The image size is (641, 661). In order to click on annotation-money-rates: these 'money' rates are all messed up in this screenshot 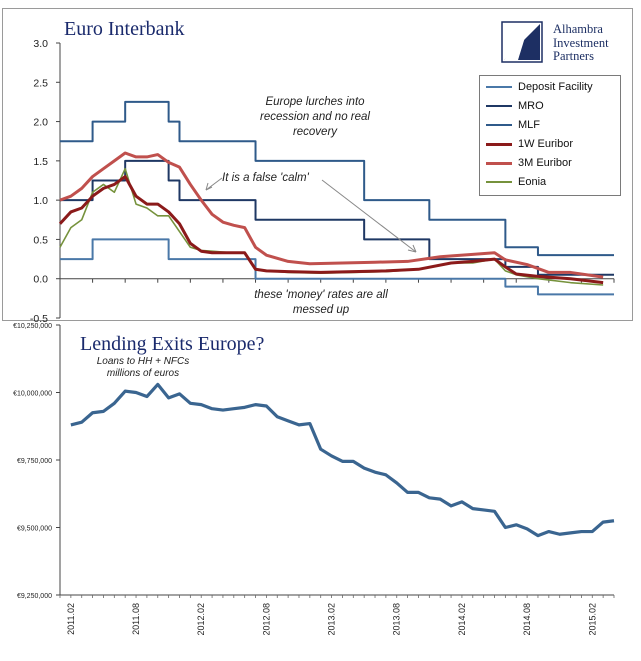, I will do `click(321, 302)`.